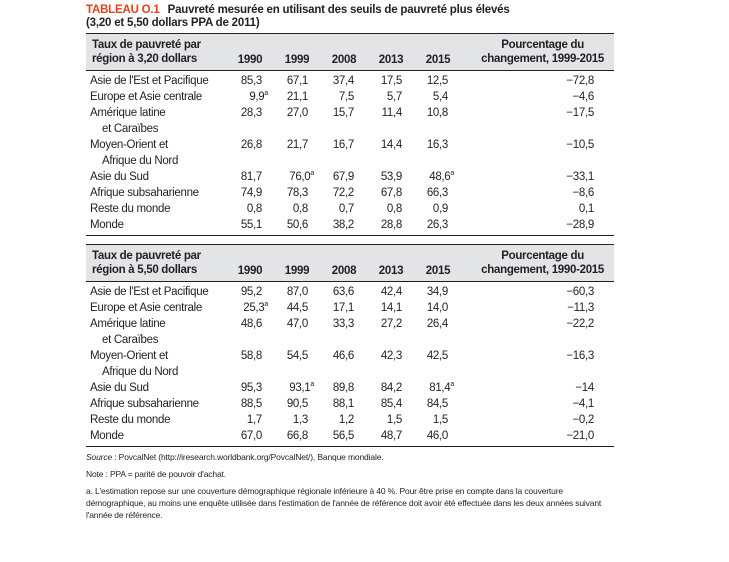  I want to click on value-cell: 26,4, so click(437, 324).